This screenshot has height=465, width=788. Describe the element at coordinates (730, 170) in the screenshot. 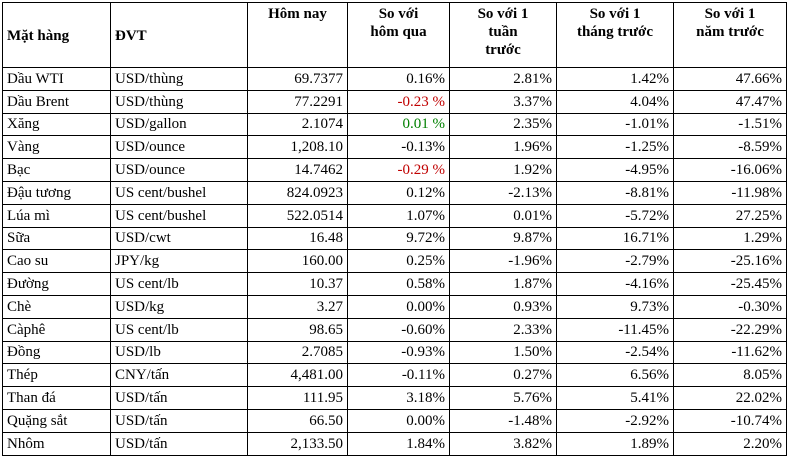

I see `table-cell: -16.06%` at that location.